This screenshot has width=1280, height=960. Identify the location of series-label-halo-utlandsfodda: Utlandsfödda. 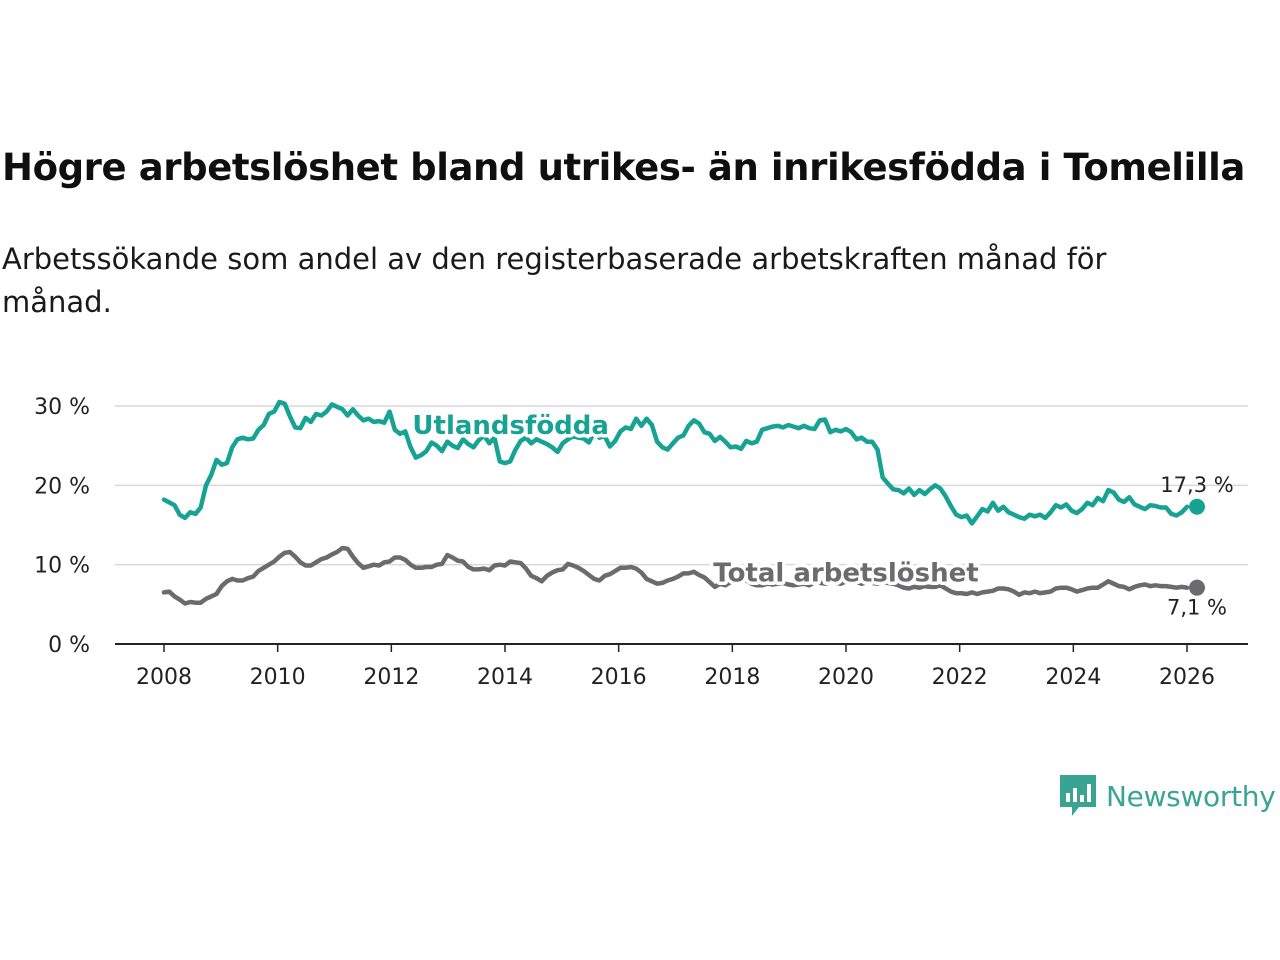
(510, 426).